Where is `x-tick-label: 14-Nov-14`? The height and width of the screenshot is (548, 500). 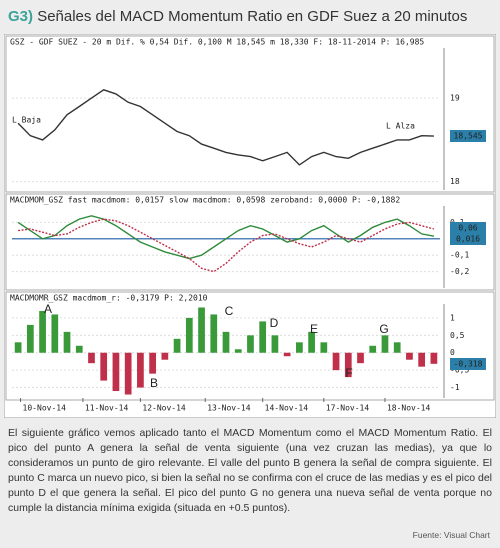 x-tick-label: 14-Nov-14 is located at coordinates (287, 408).